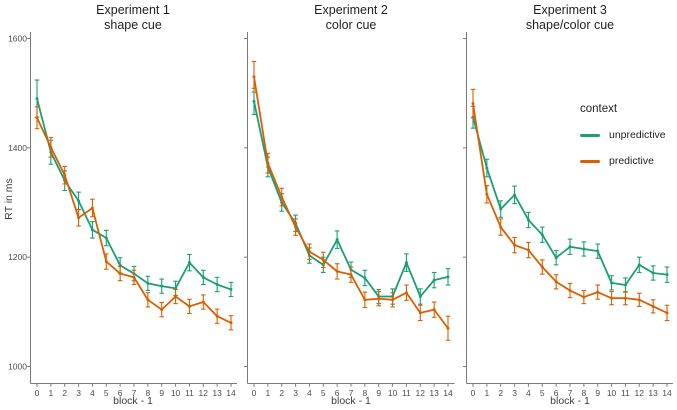  What do you see at coordinates (351, 401) in the screenshot?
I see `x-axis-label-panel-2: block - 1` at bounding box center [351, 401].